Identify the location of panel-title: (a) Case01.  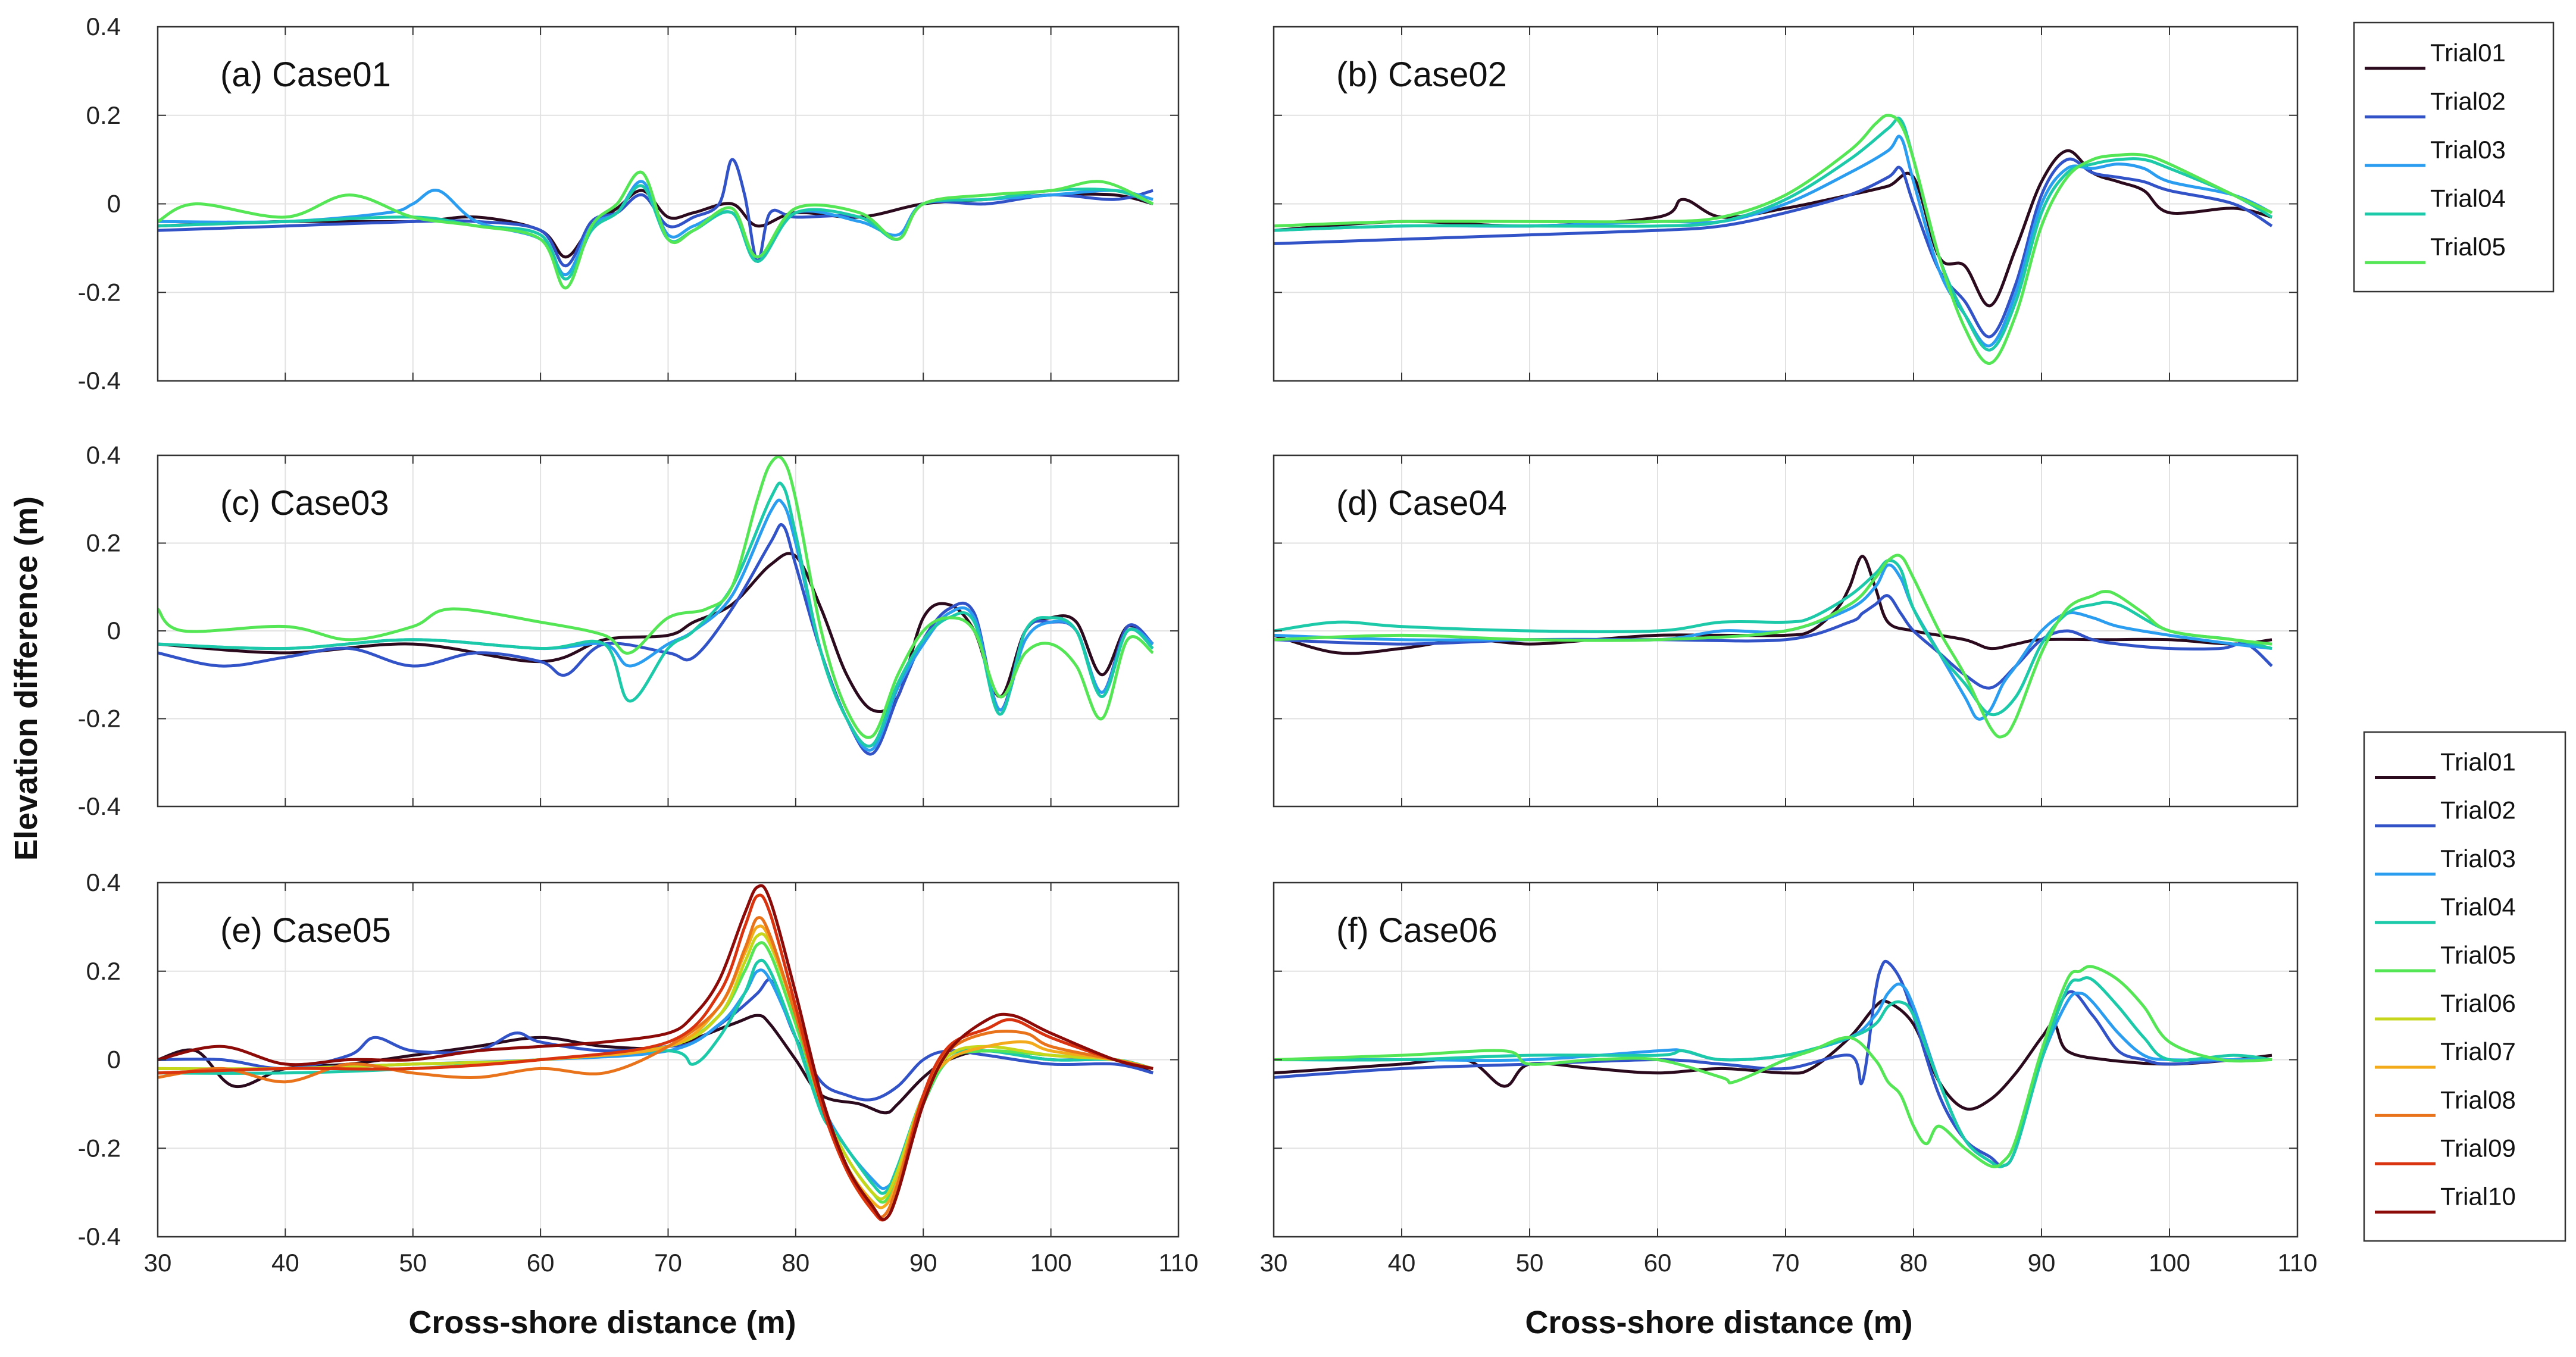
(305, 74).